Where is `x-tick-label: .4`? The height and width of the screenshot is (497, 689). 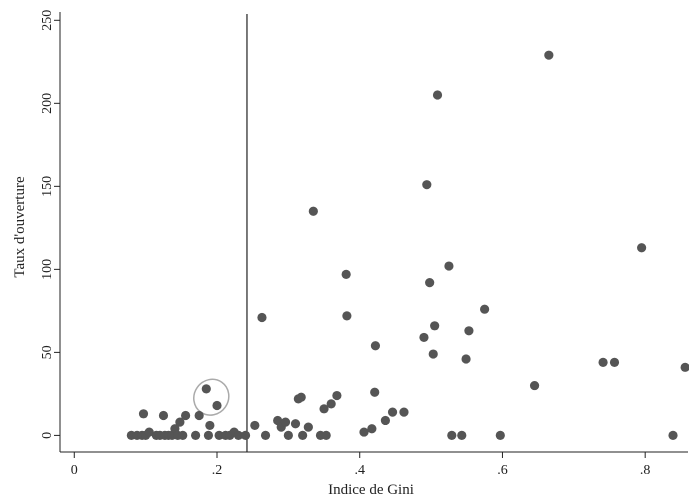 x-tick-label: .4 is located at coordinates (359, 470).